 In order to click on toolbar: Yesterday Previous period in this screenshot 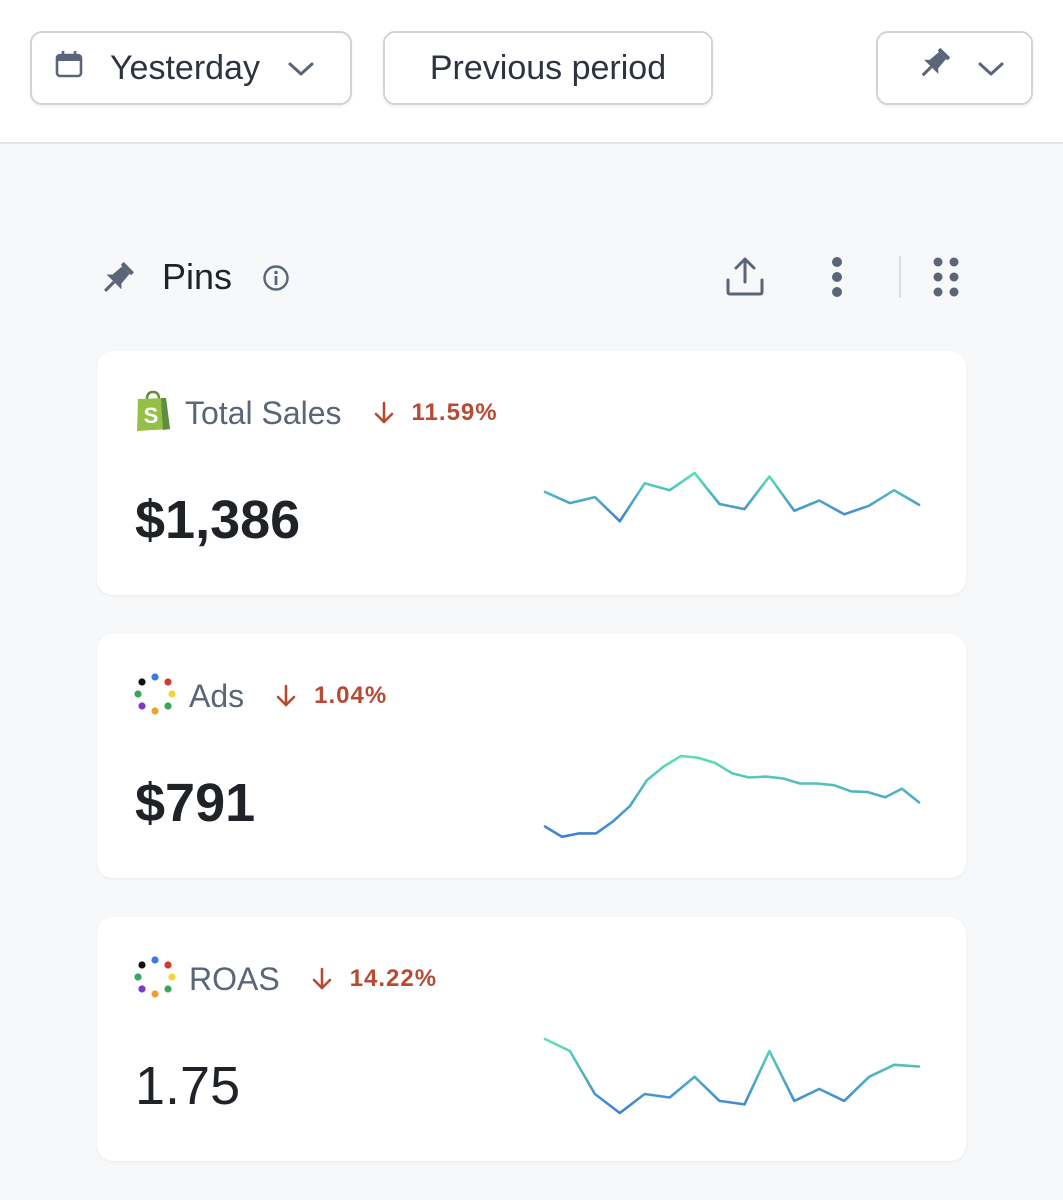, I will do `click(531, 72)`.